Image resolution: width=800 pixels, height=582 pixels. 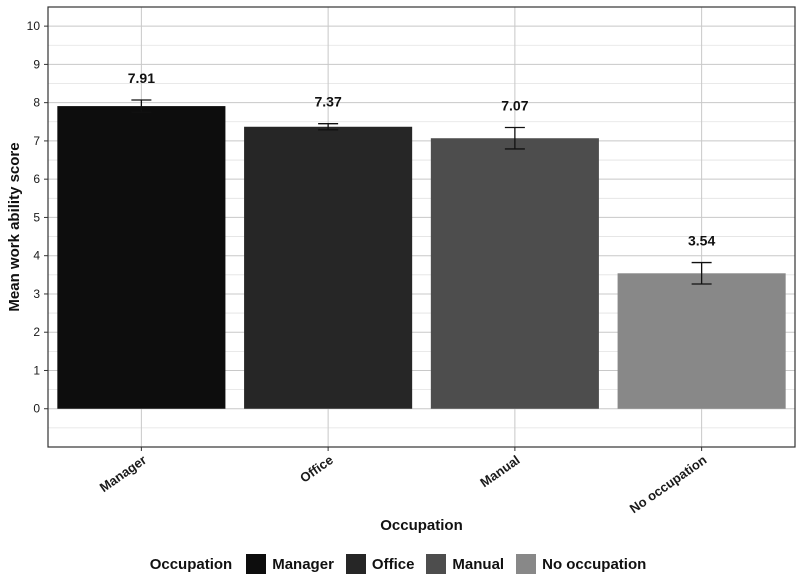 I want to click on y-tick-label: 5, so click(x=36, y=217).